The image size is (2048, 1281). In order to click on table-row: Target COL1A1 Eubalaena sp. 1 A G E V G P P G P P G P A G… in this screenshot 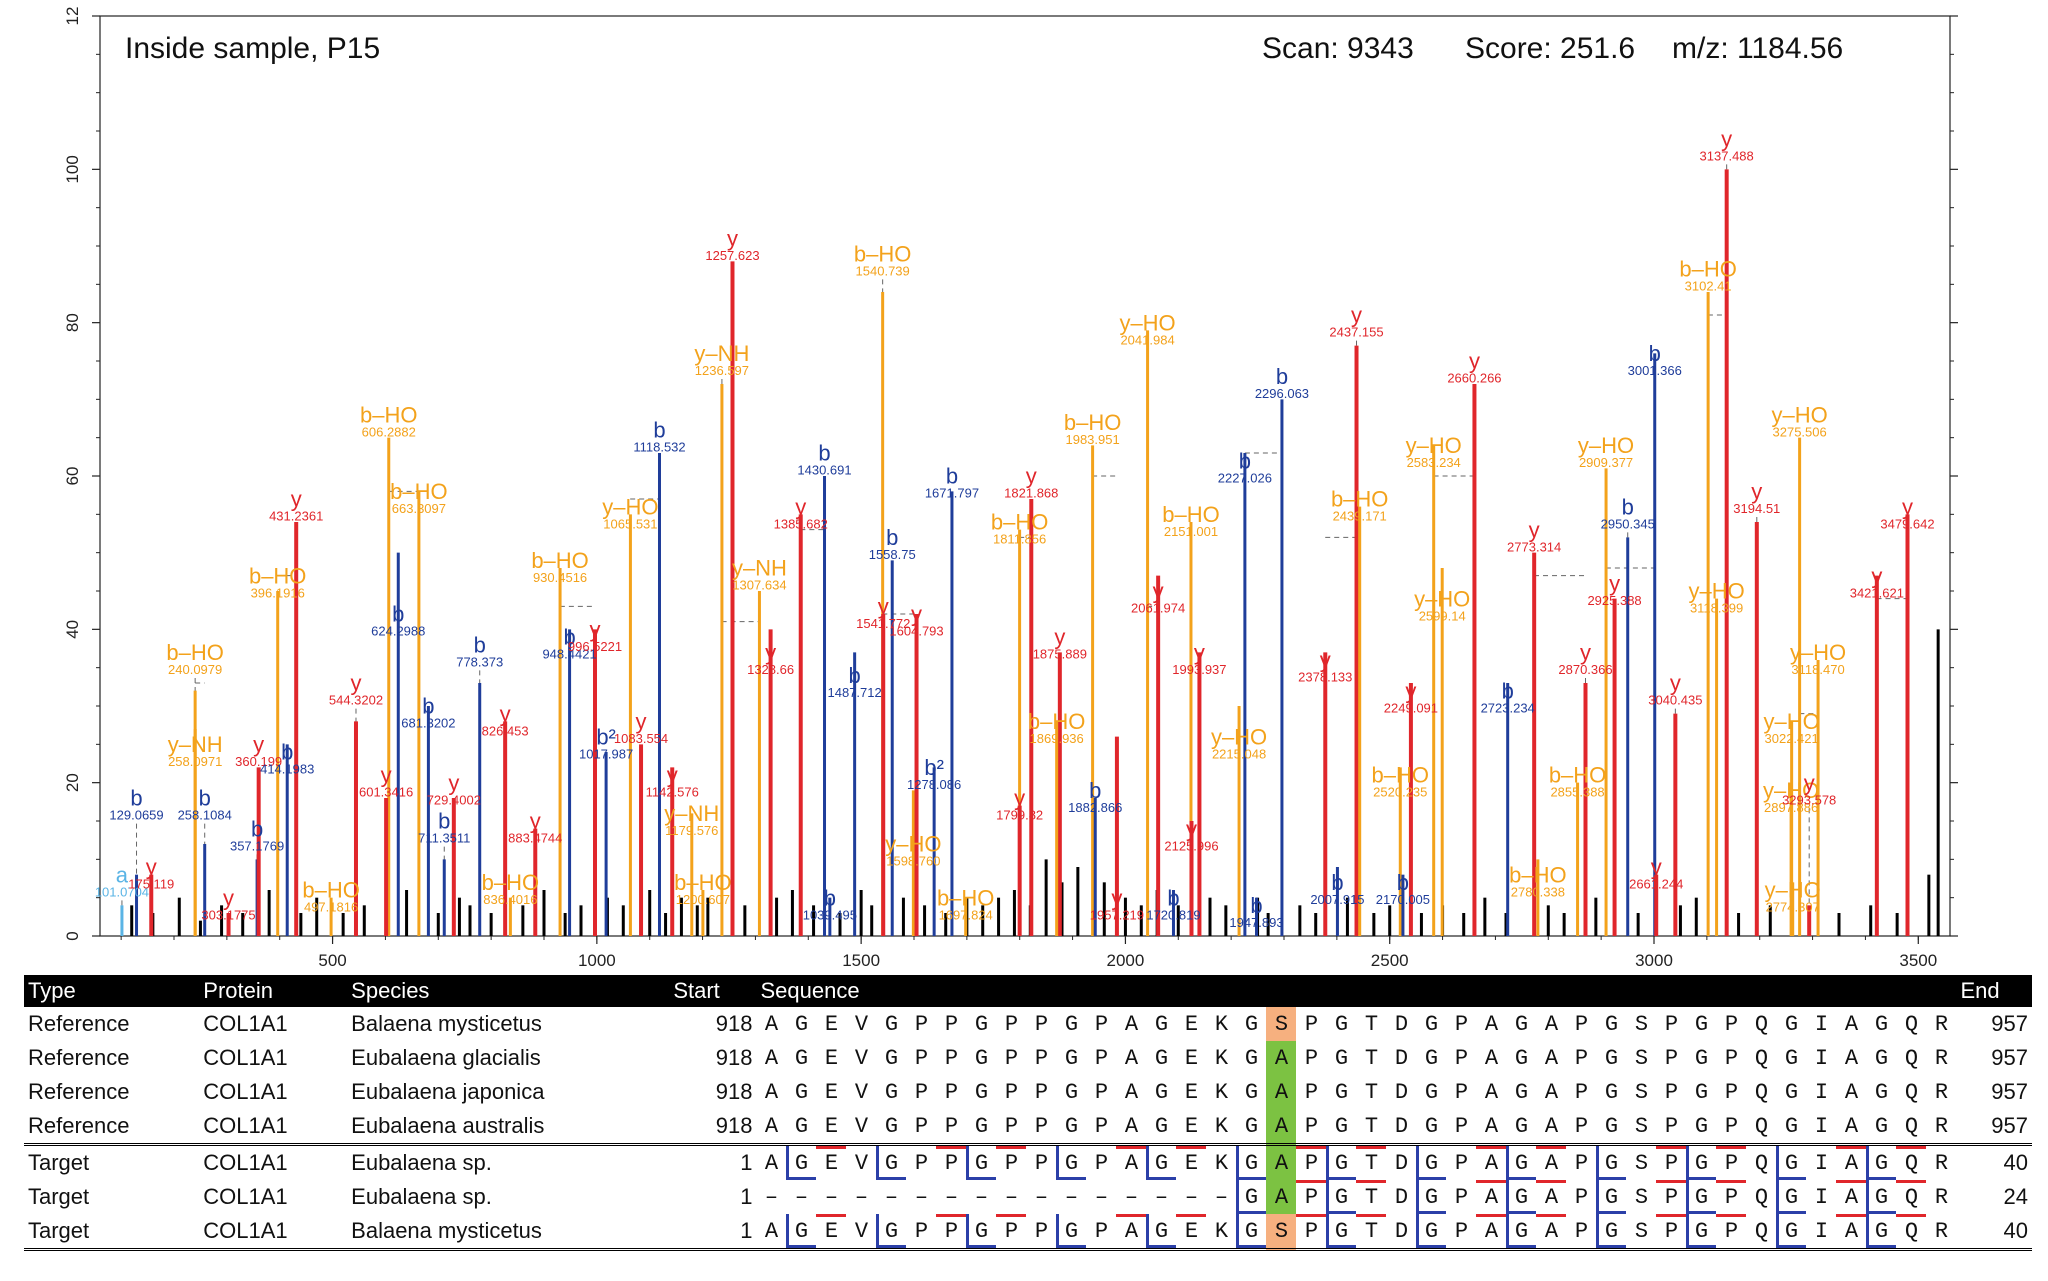, I will do `click(1028, 1161)`.